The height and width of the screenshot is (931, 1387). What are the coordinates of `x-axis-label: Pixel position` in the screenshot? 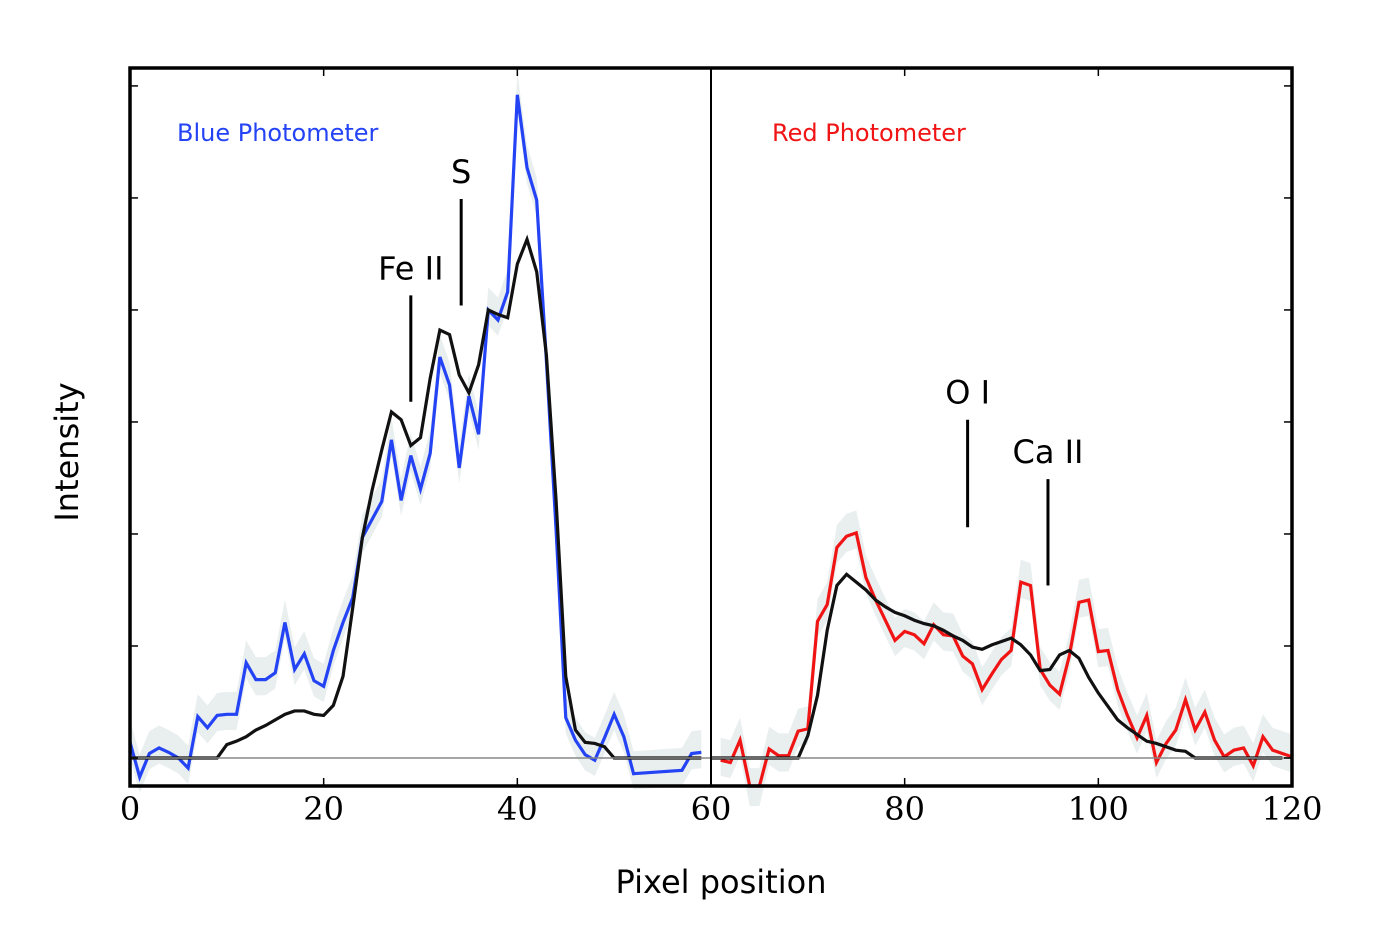 It's located at (721, 882).